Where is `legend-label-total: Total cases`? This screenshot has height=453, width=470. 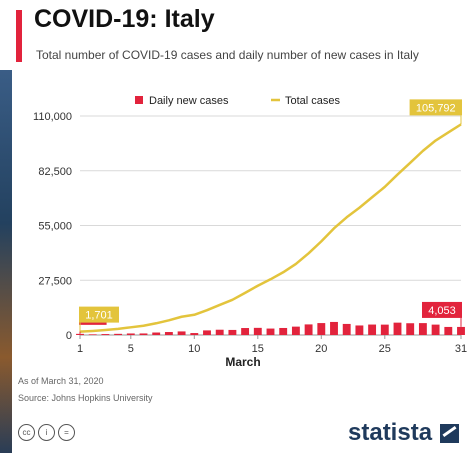 legend-label-total: Total cases is located at coordinates (313, 101).